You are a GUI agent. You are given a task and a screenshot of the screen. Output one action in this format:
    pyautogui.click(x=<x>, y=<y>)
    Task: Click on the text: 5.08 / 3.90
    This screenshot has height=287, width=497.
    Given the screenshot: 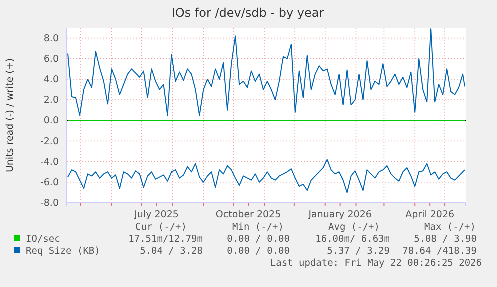 What is the action you would take?
    pyautogui.click(x=446, y=239)
    